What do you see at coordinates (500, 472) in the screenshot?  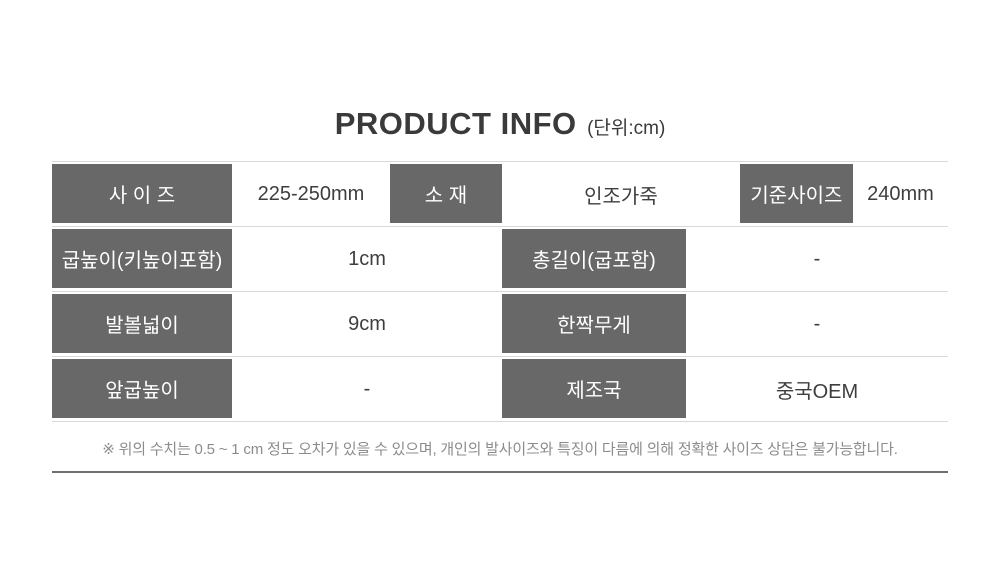 I see `bottom-divider` at bounding box center [500, 472].